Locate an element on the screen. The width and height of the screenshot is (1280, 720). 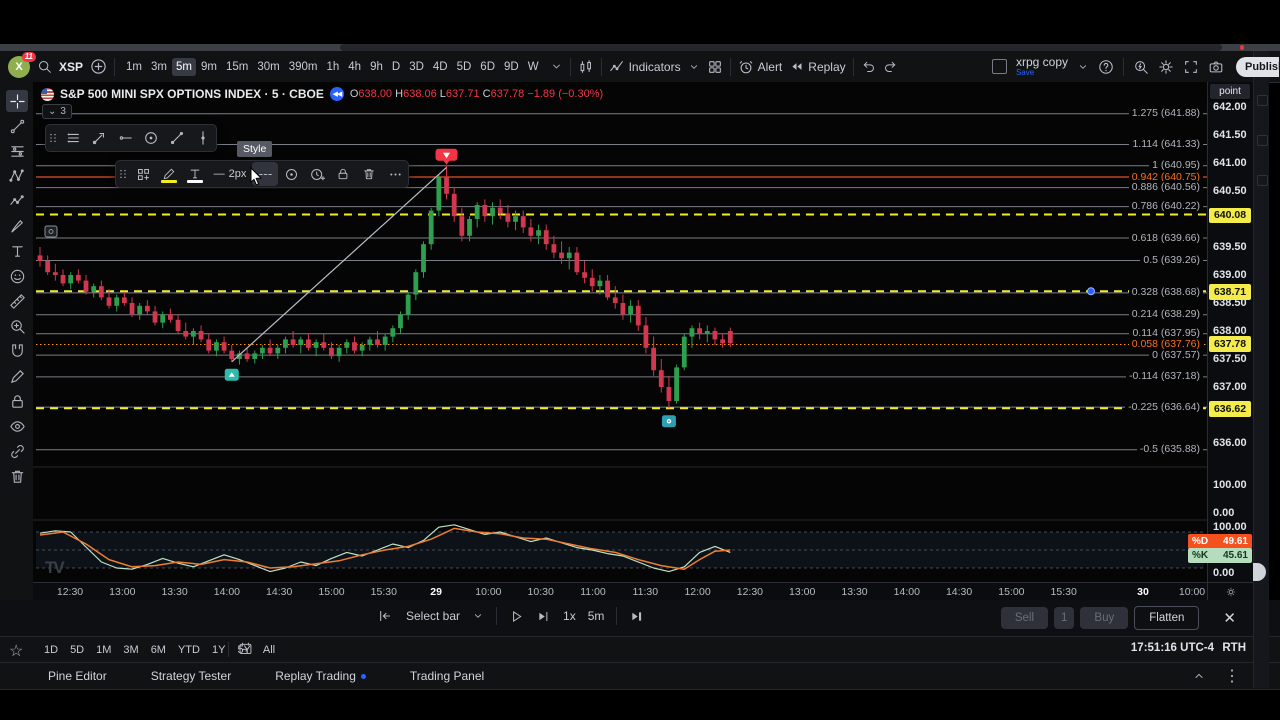
tool-brush is located at coordinates (17, 226).